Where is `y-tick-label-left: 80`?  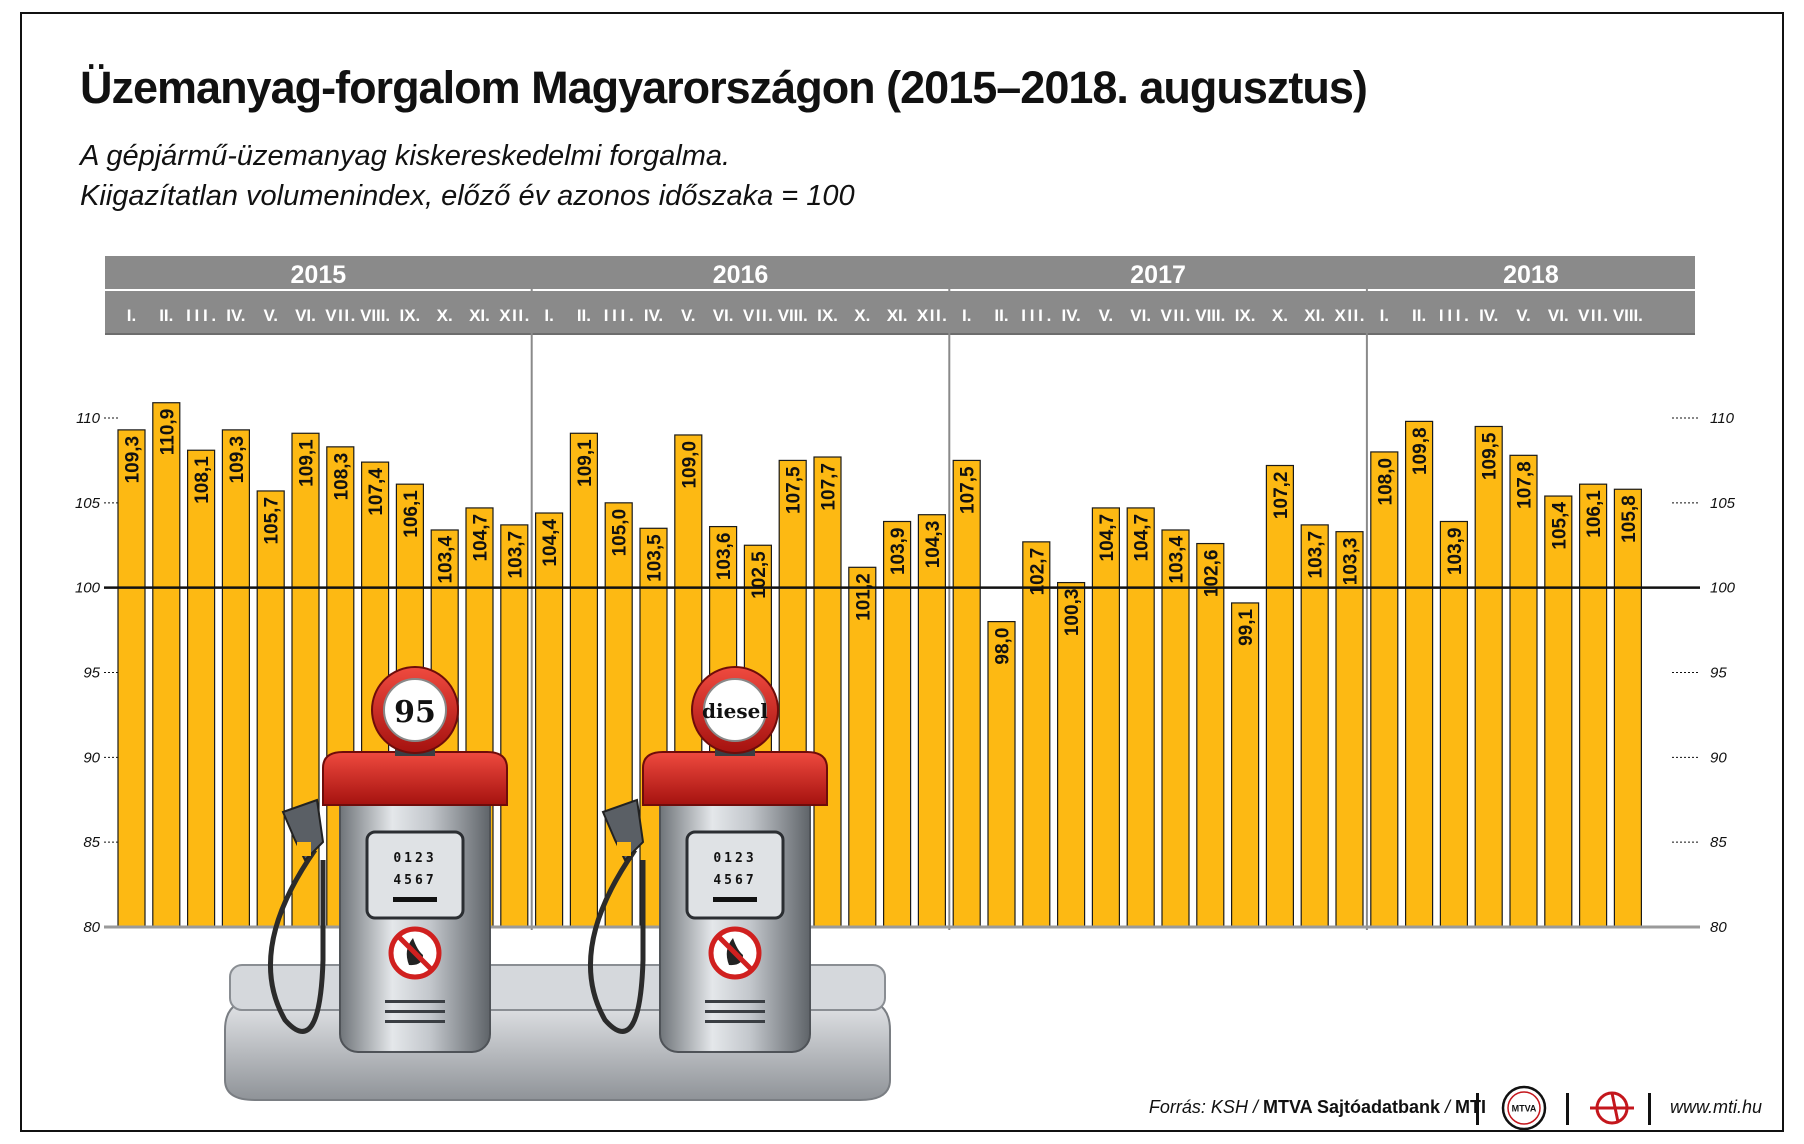
y-tick-label-left: 80 is located at coordinates (91, 927).